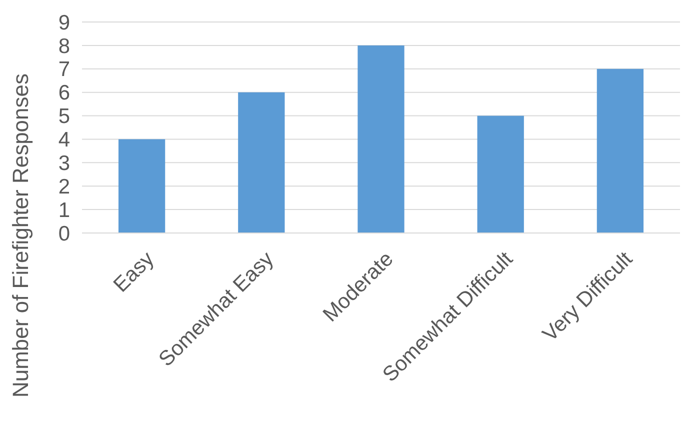  What do you see at coordinates (64, 140) in the screenshot?
I see `y-tick-label: 4` at bounding box center [64, 140].